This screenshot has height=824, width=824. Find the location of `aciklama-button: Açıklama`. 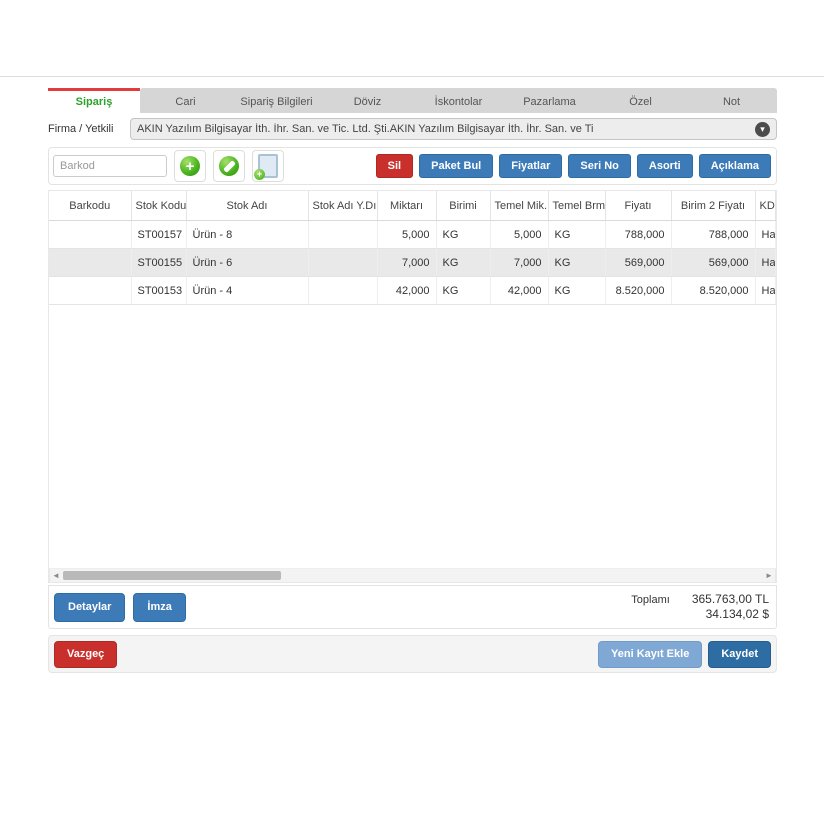

aciklama-button: Açıklama is located at coordinates (734, 166).